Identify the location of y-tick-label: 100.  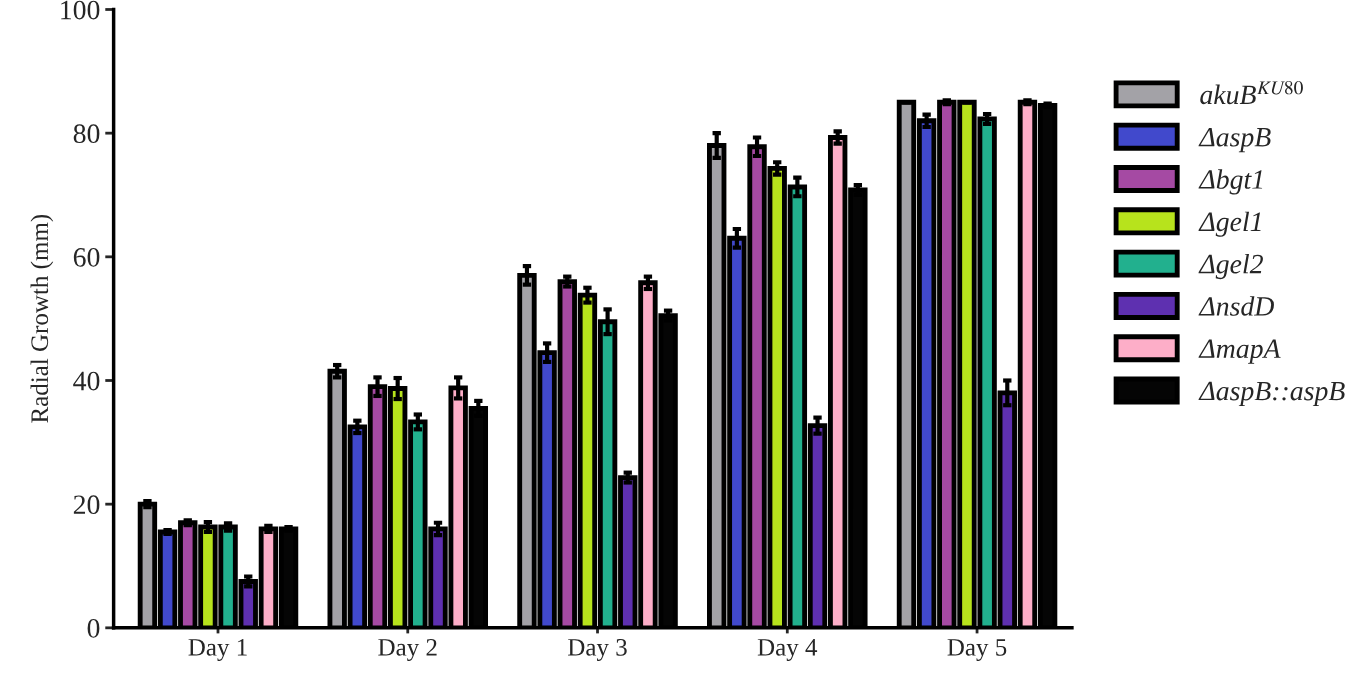
(80, 10).